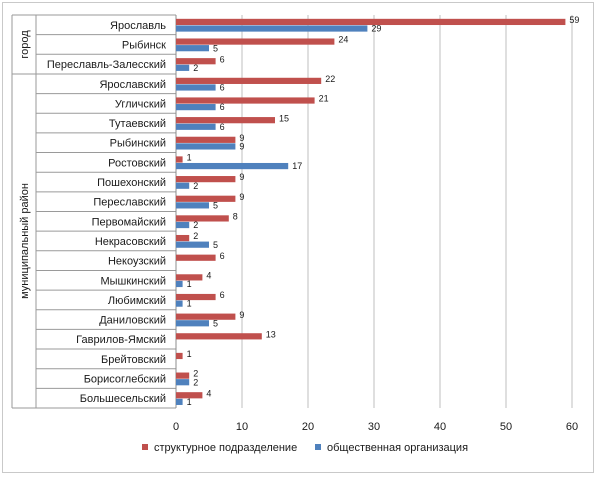  Describe the element at coordinates (376, 29) in the screenshot. I see `data-label: 29` at that location.